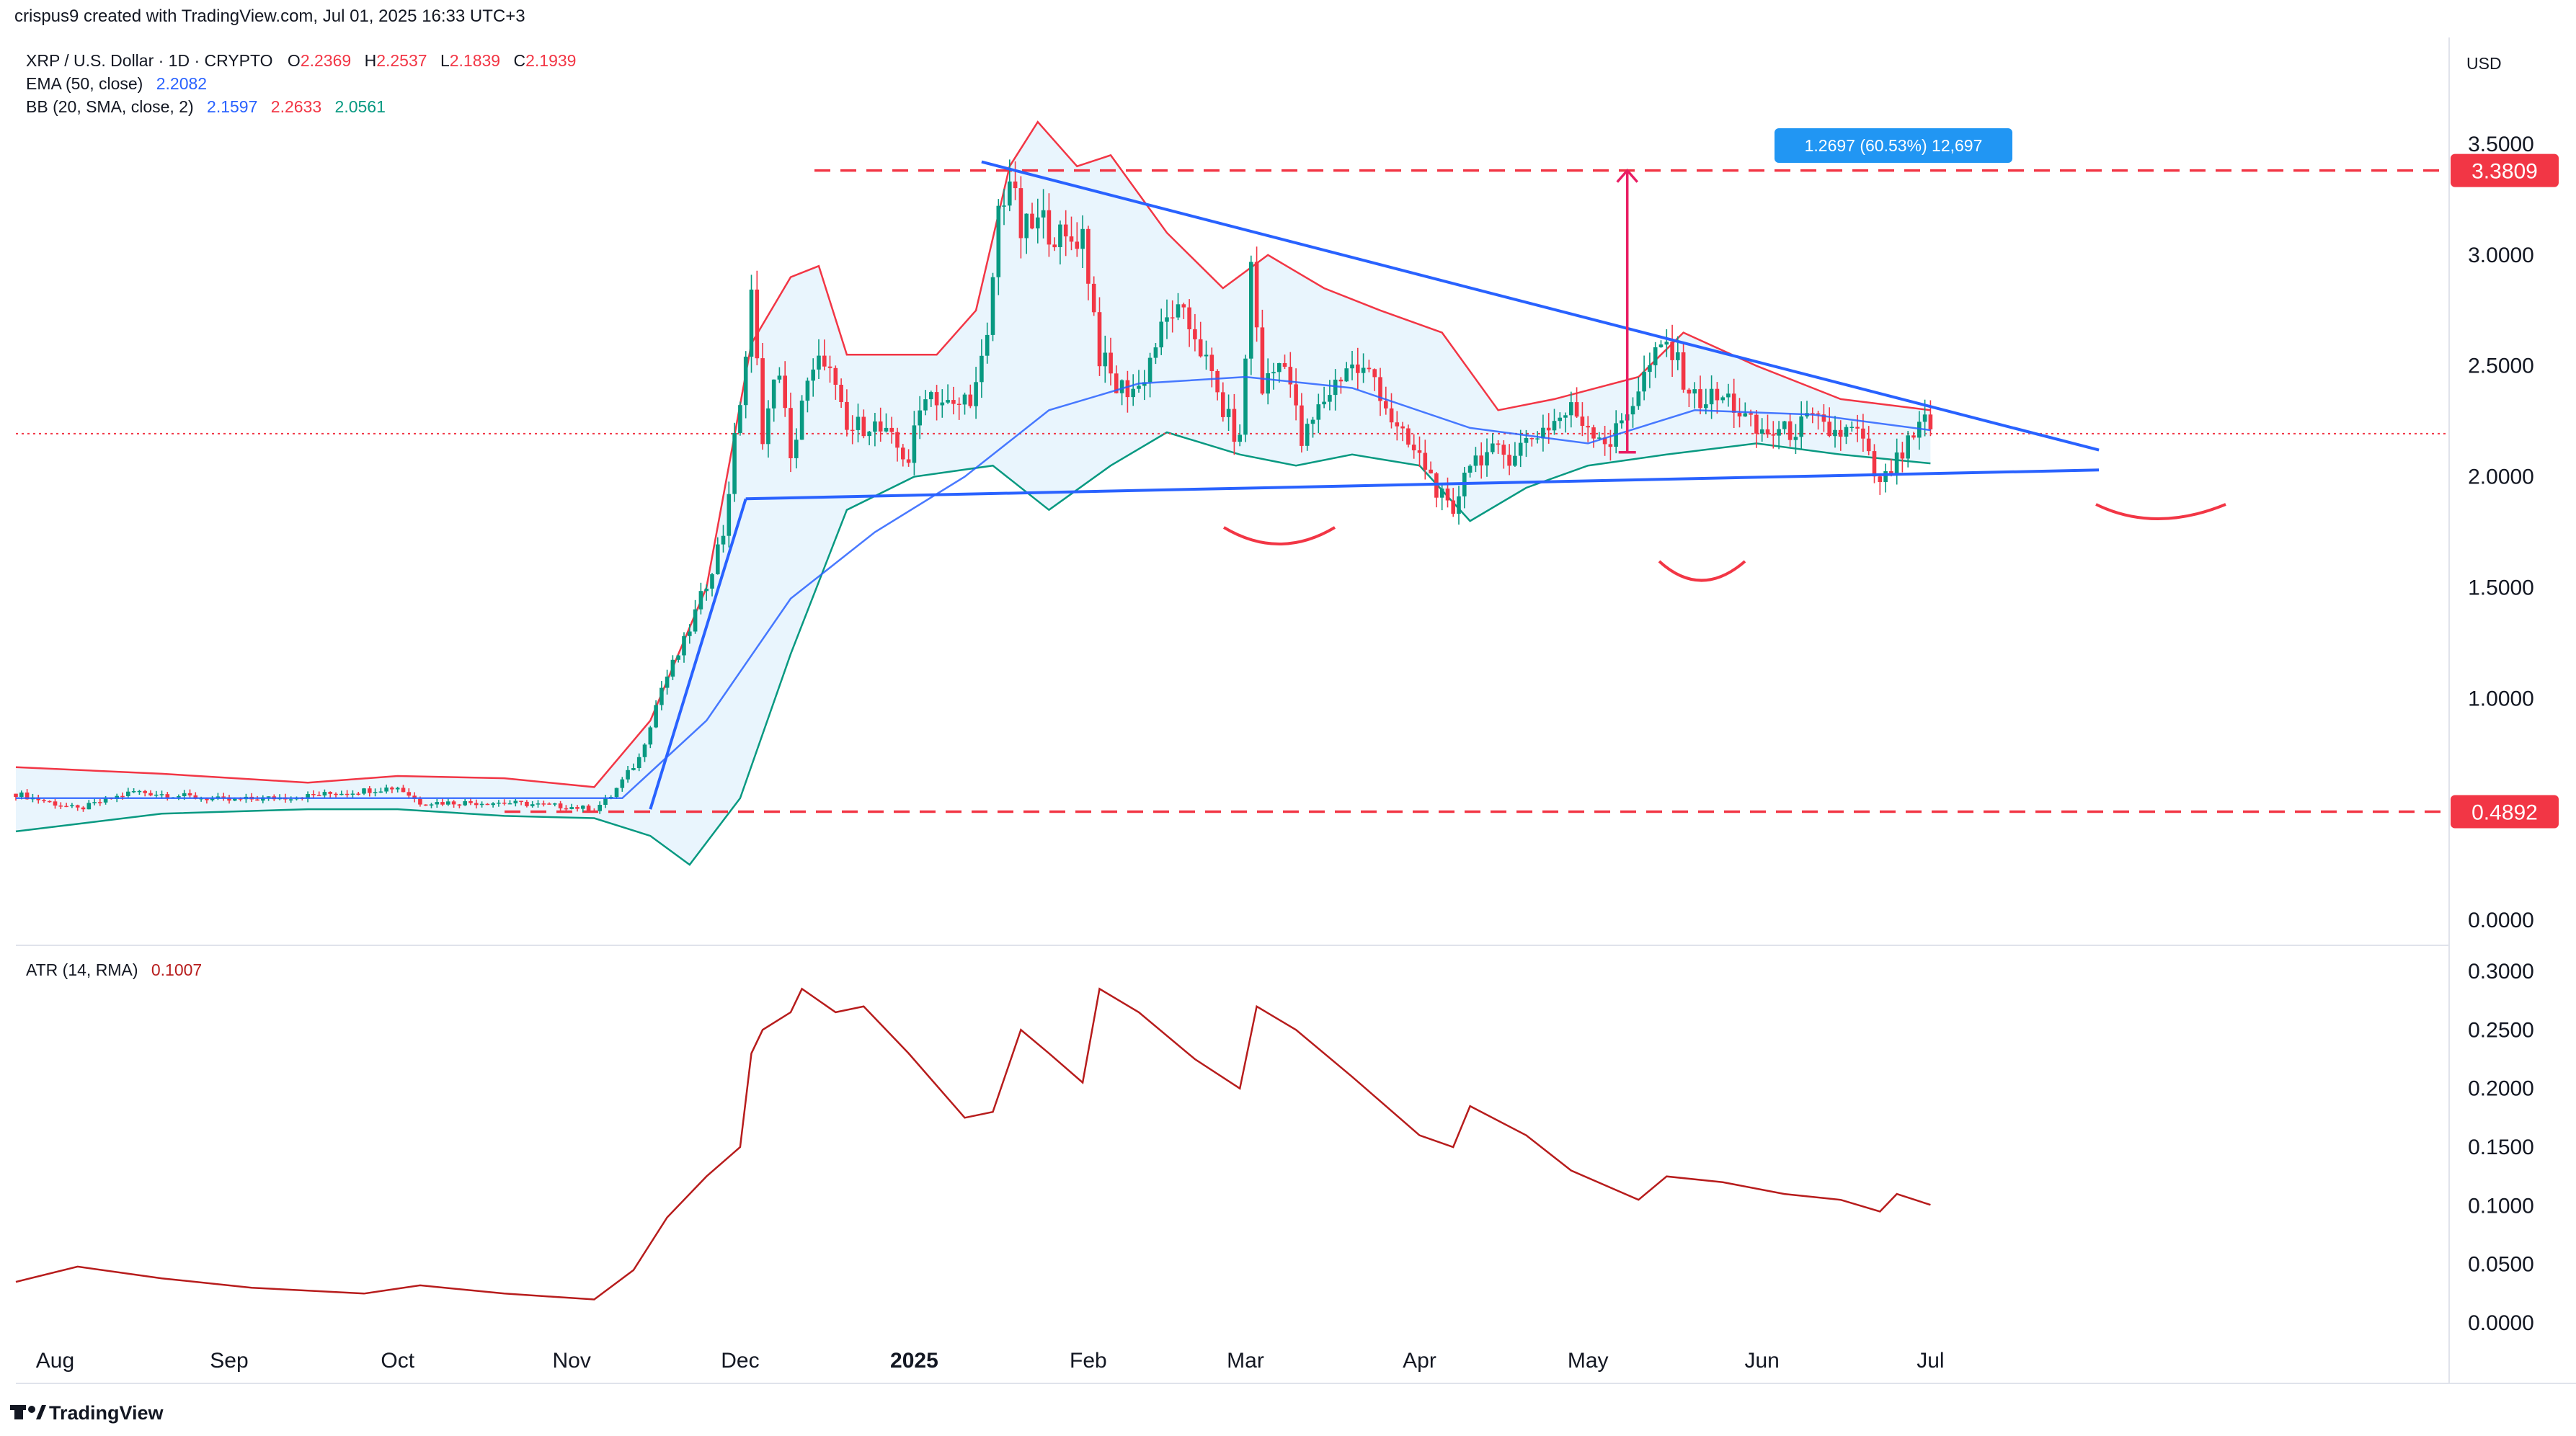 The height and width of the screenshot is (1436, 2576). What do you see at coordinates (232, 106) in the screenshot?
I see `legend-bb-basis: 2.1597` at bounding box center [232, 106].